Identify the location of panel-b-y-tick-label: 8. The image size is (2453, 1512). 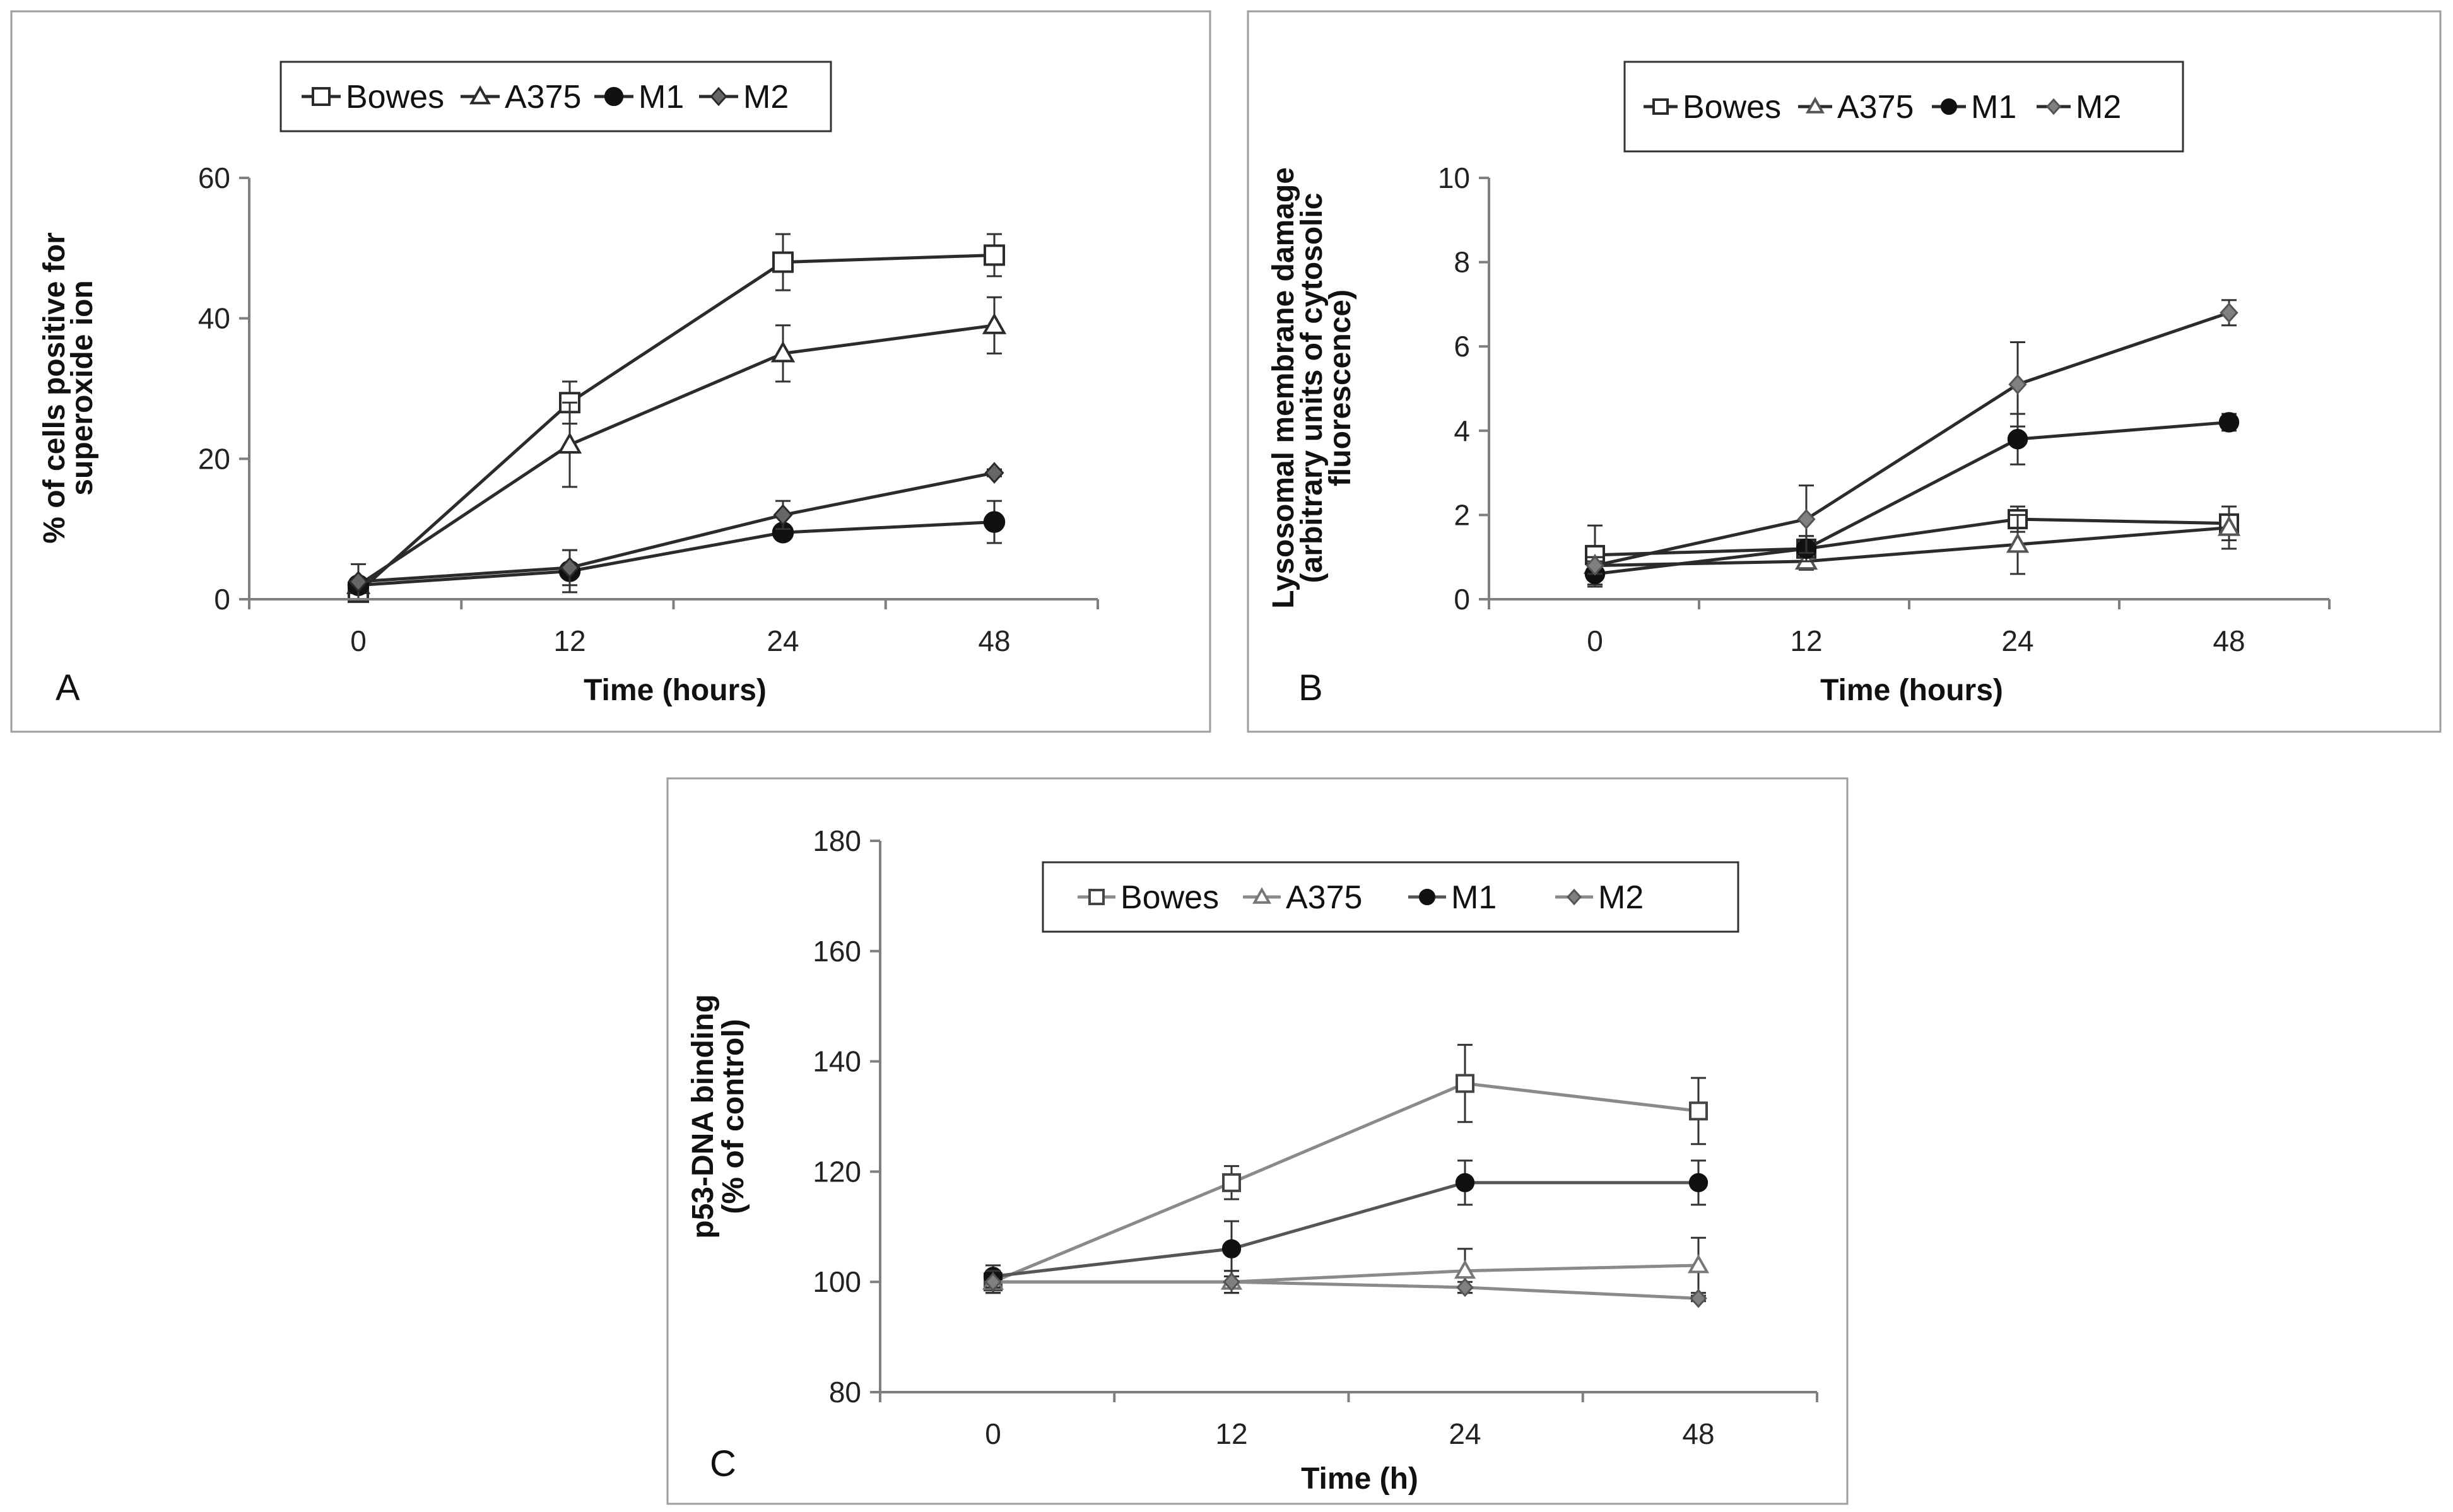
(1462, 262).